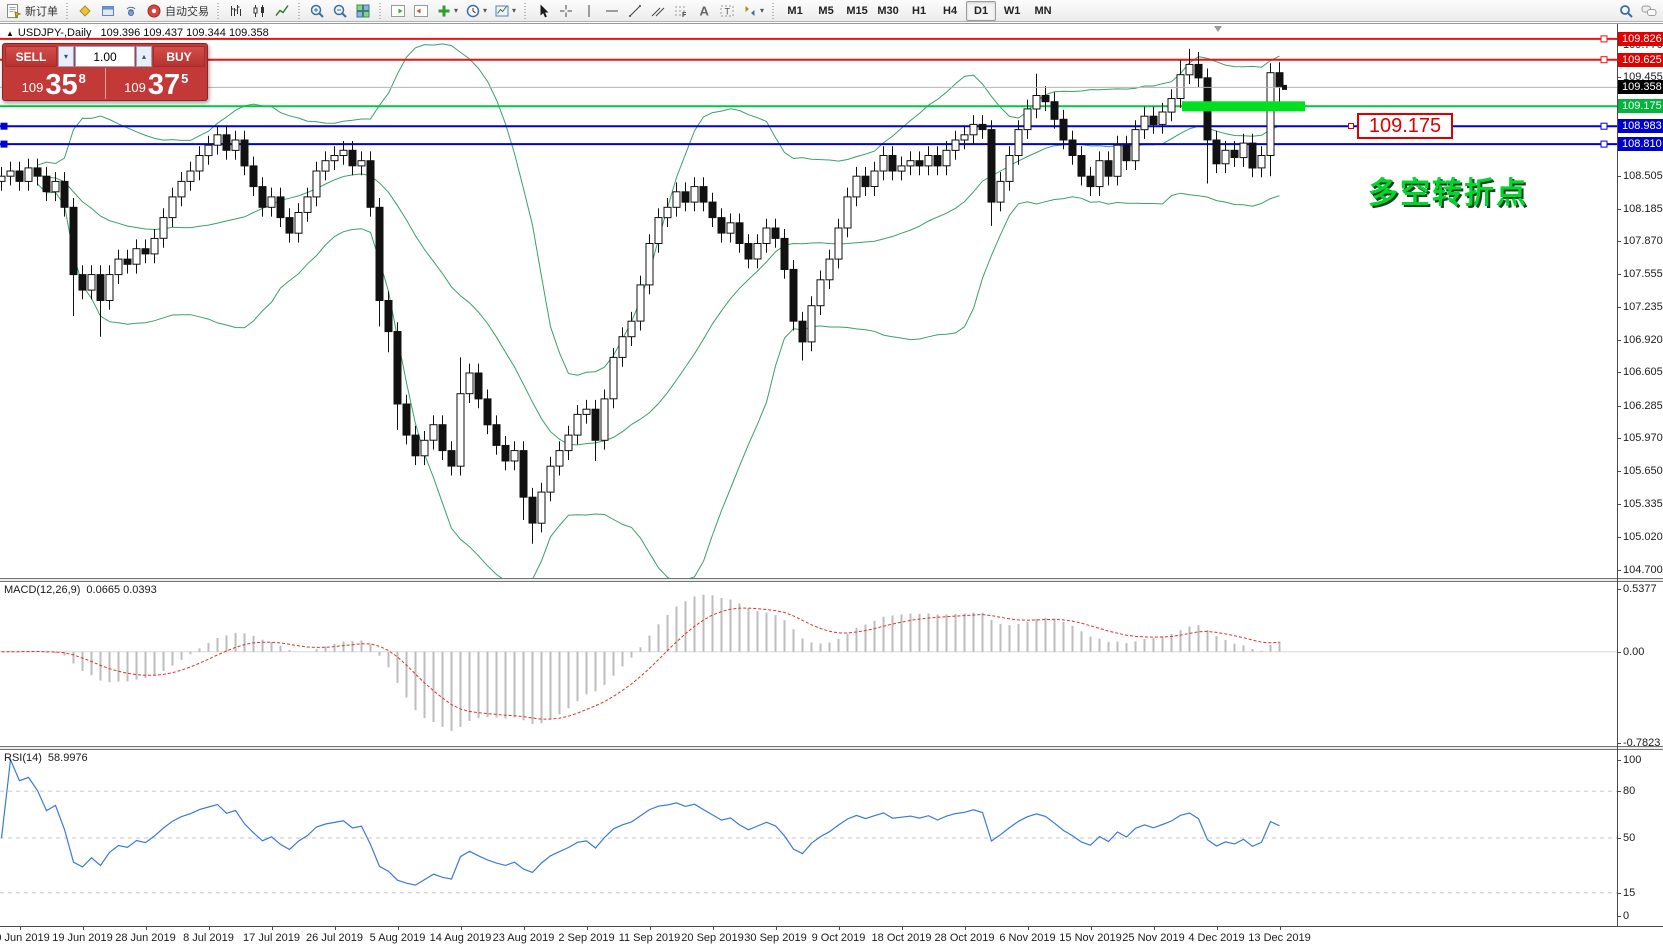  Describe the element at coordinates (236, 11) in the screenshot. I see `bar-chart-button` at that location.